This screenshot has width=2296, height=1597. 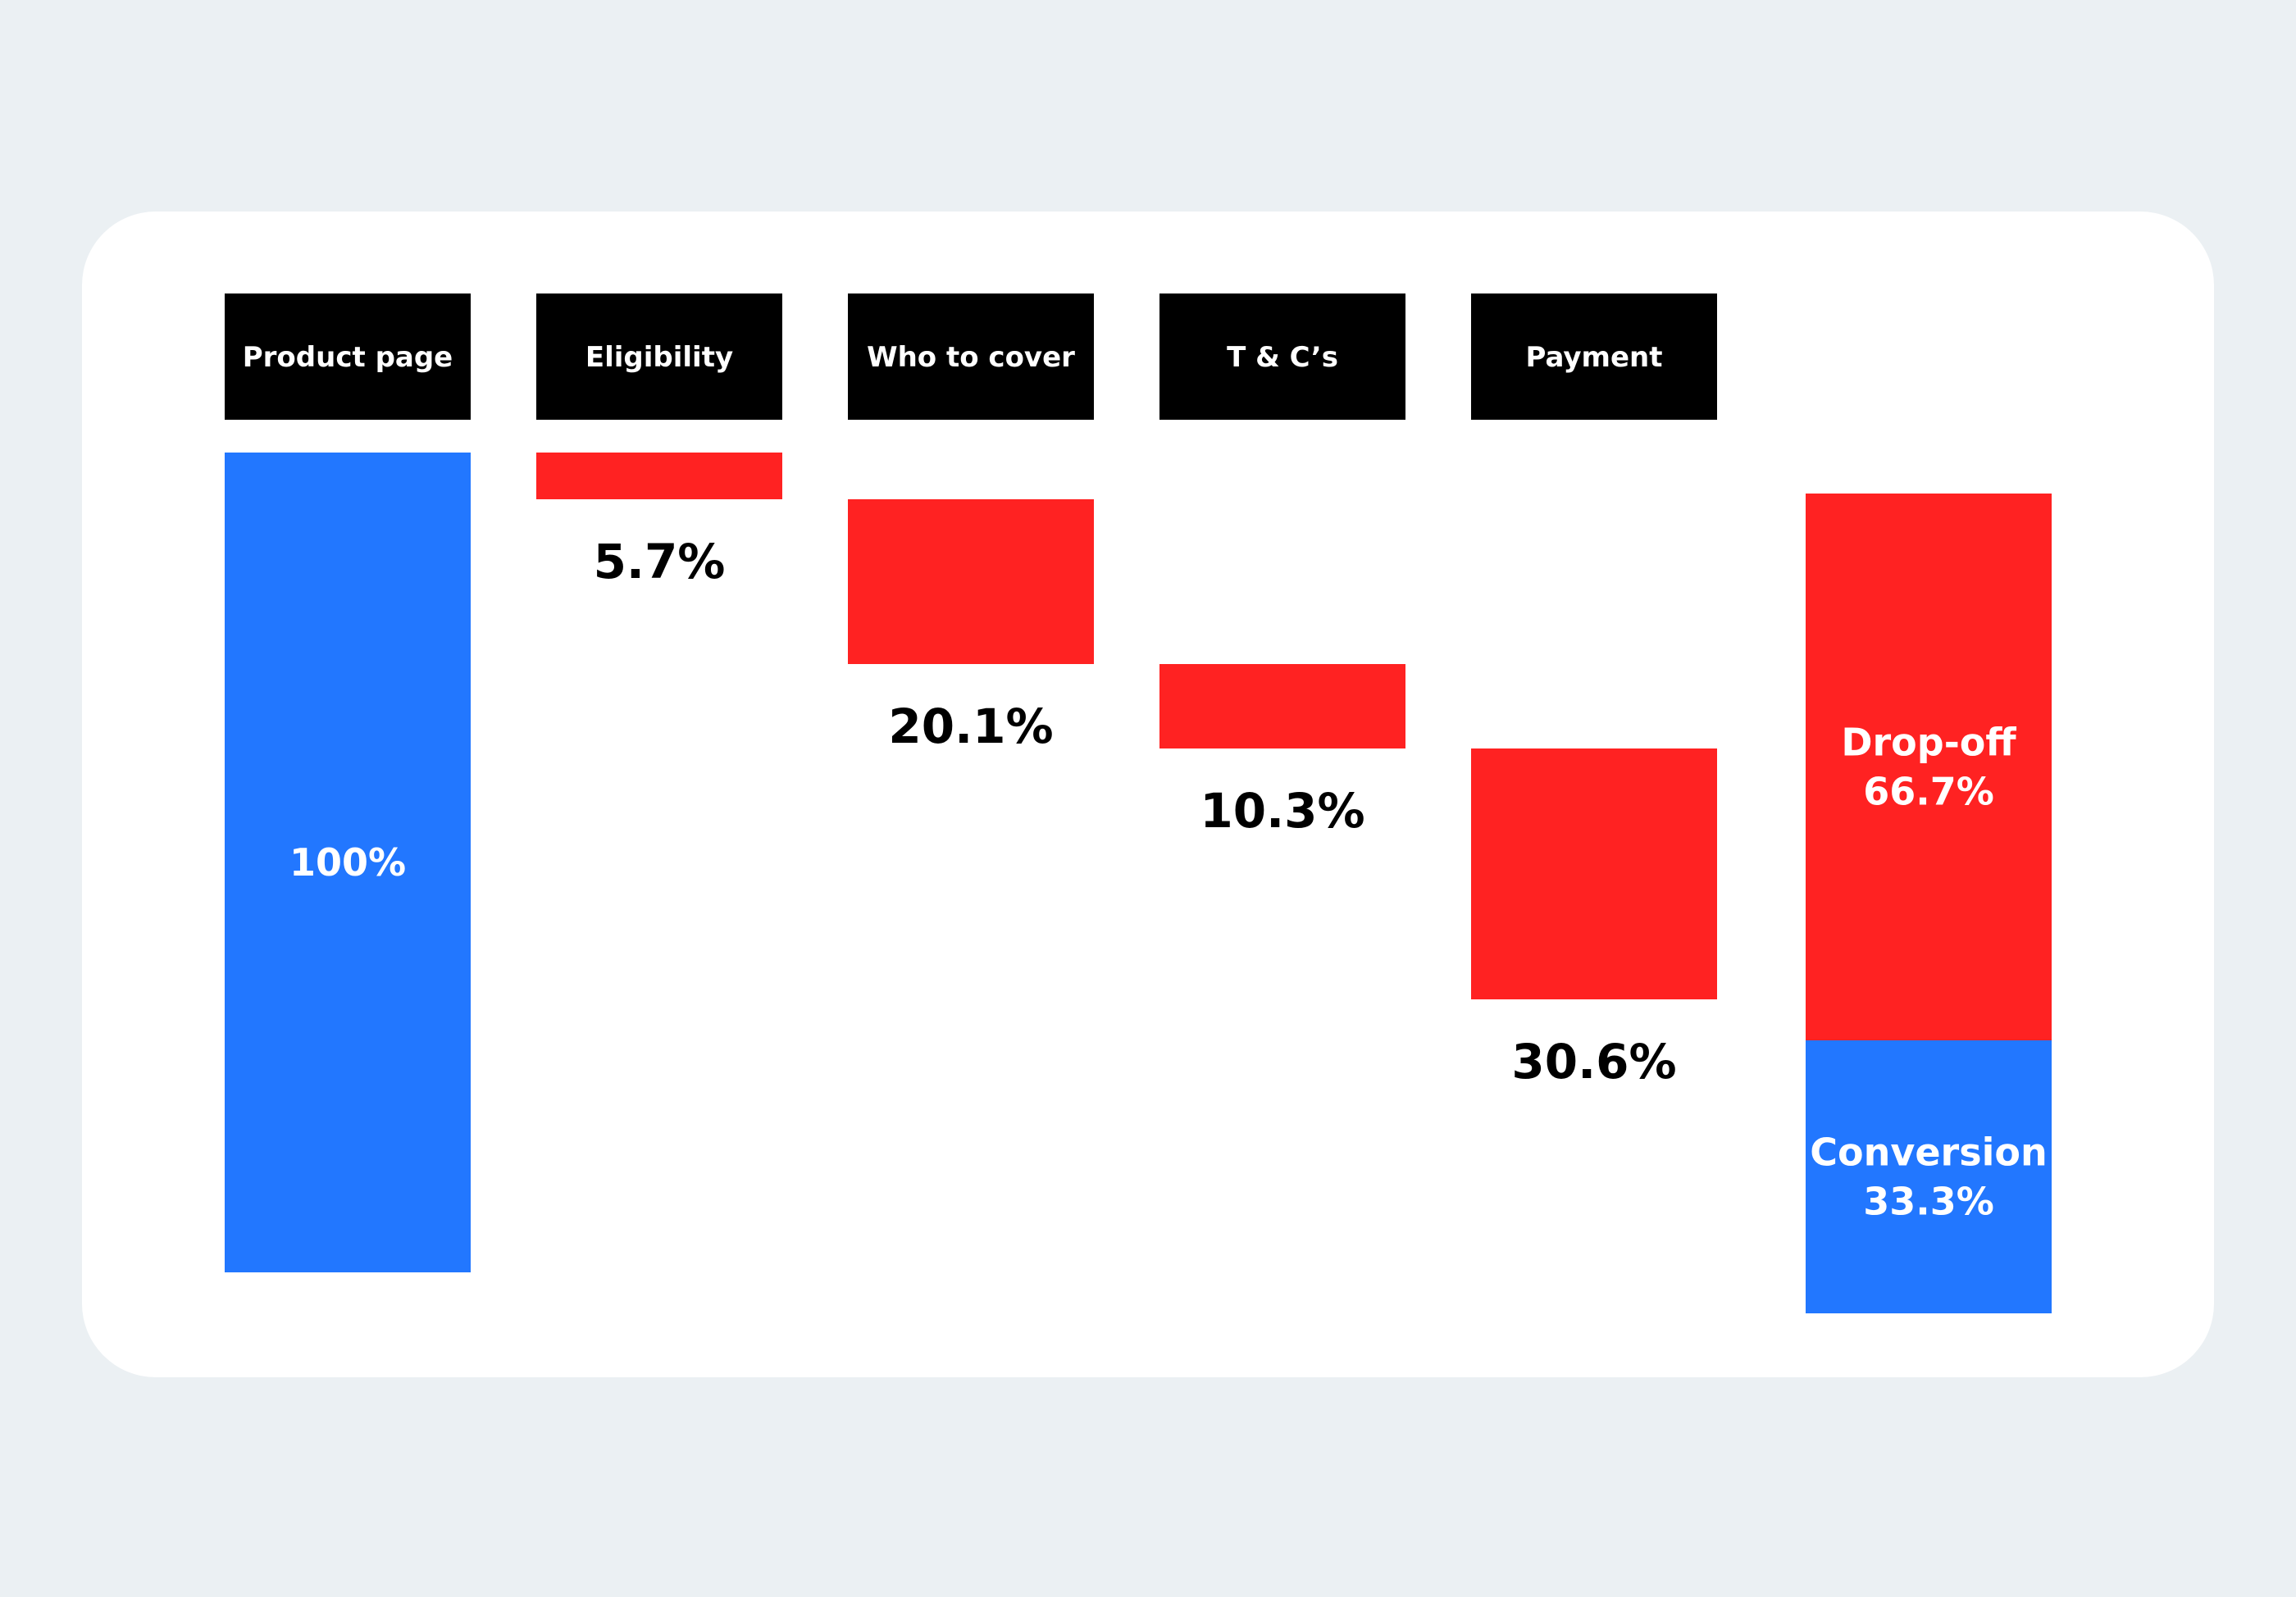 I want to click on data-label: 20.1%, so click(x=970, y=726).